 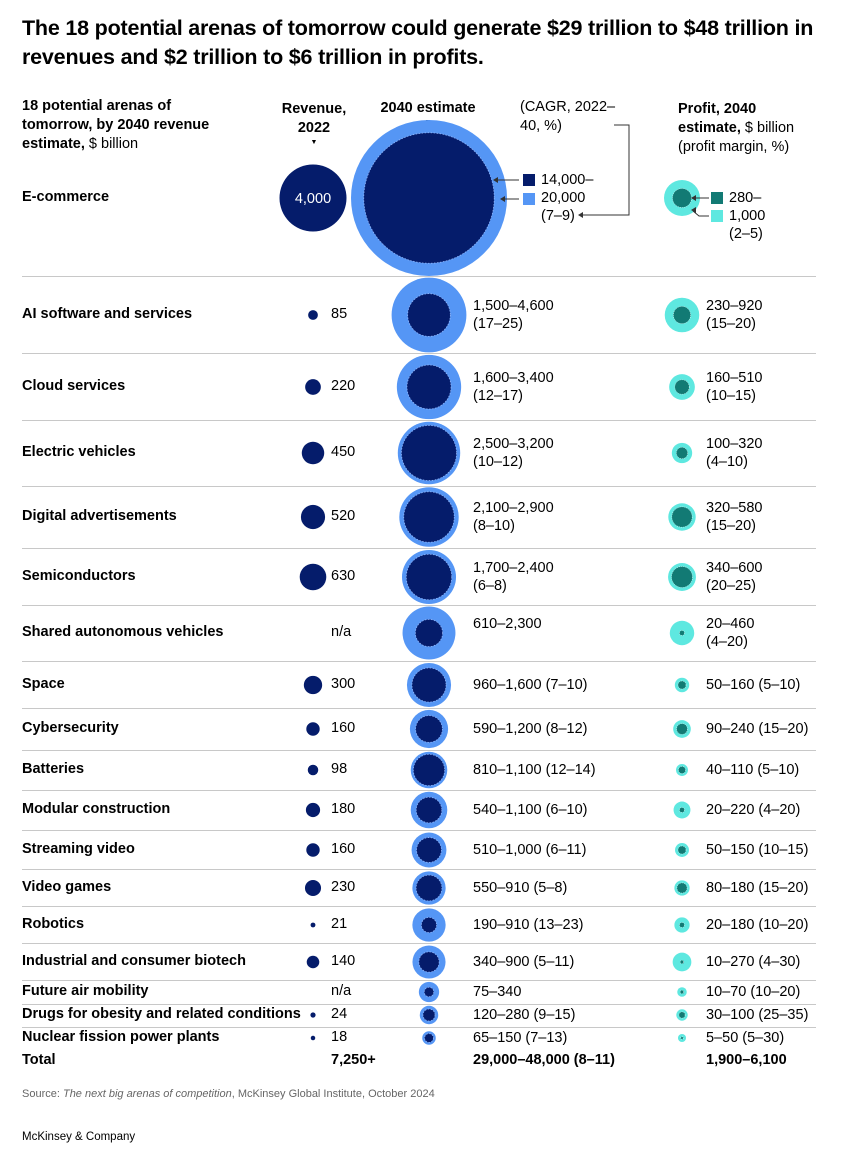 I want to click on cagr-bracket, so click(x=606, y=170).